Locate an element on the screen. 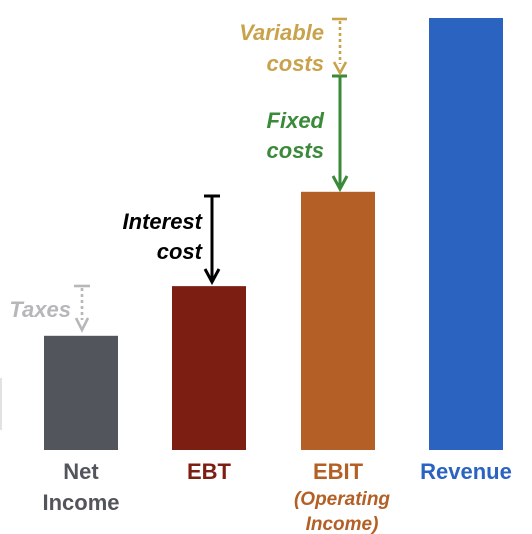 This screenshot has width=532, height=534. label-net-income-line1: Net is located at coordinates (81, 471).